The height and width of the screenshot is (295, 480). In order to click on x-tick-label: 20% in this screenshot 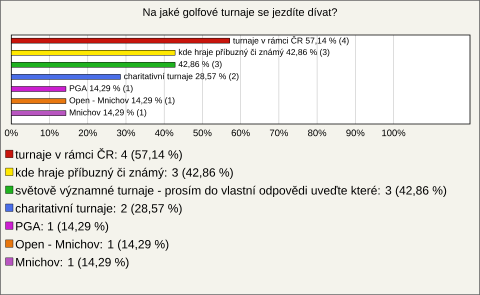, I will do `click(87, 133)`.